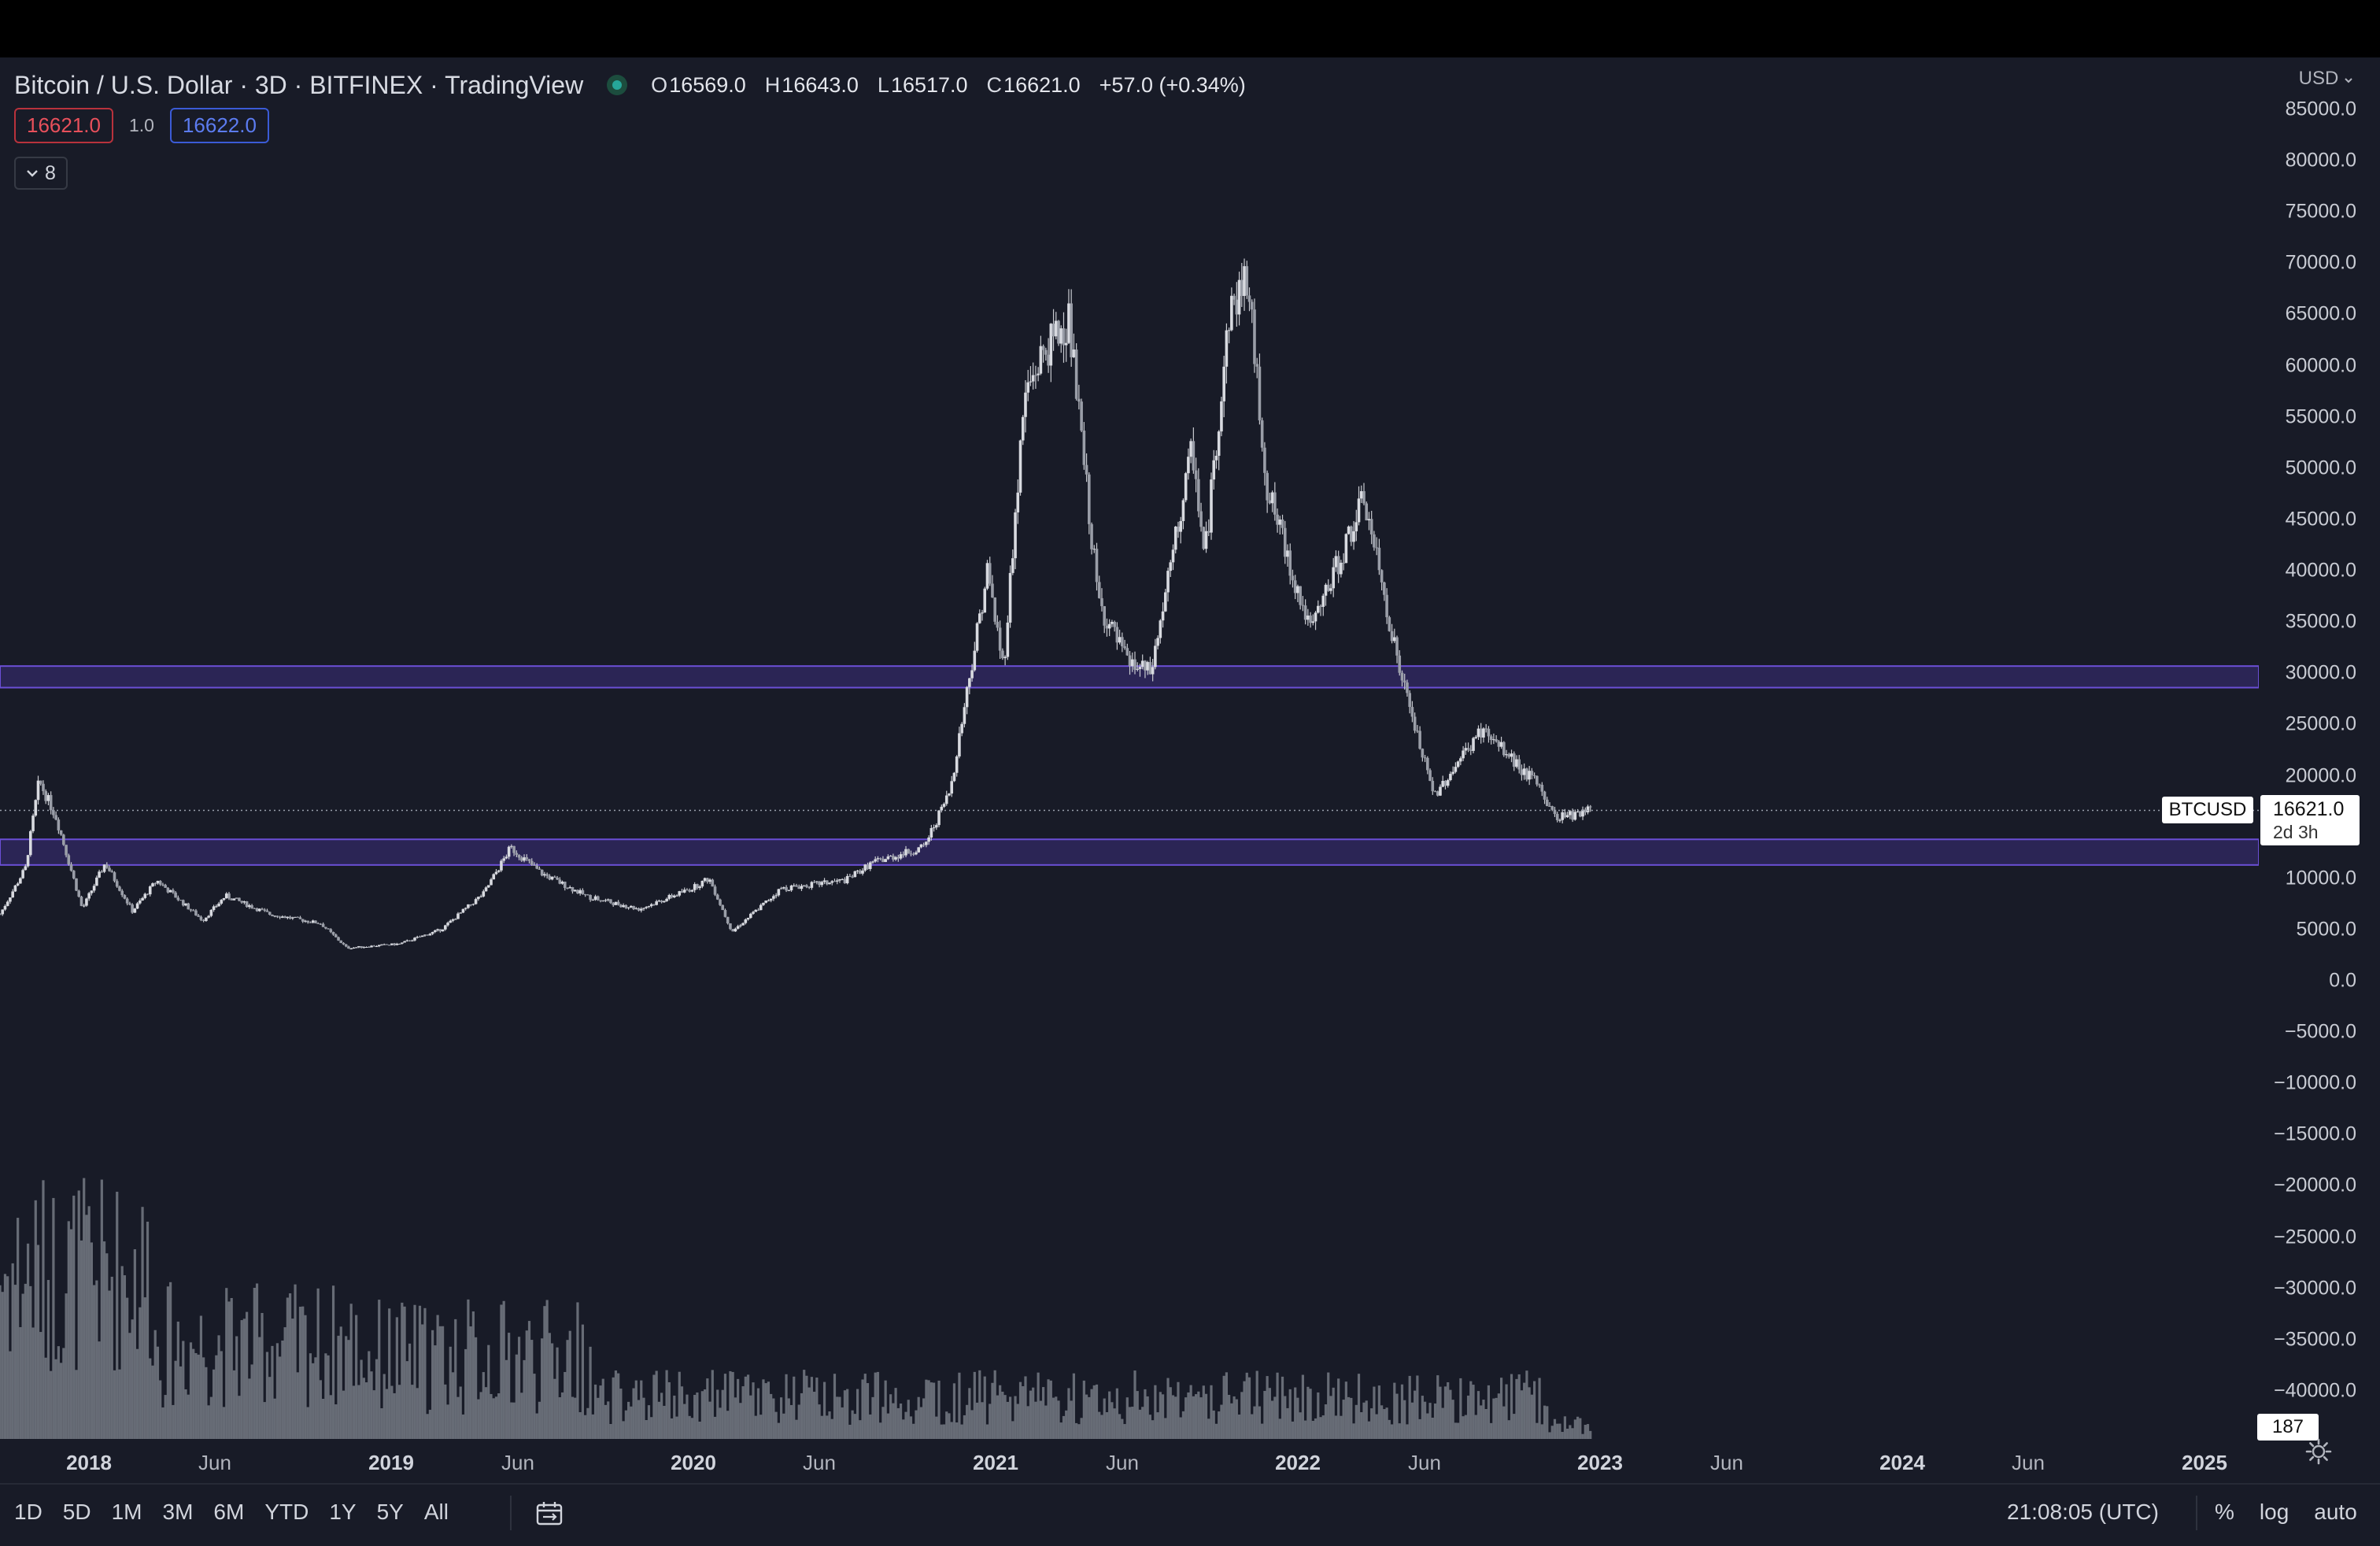 Image resolution: width=2380 pixels, height=1546 pixels. I want to click on range-5y-button: 5Y, so click(390, 1512).